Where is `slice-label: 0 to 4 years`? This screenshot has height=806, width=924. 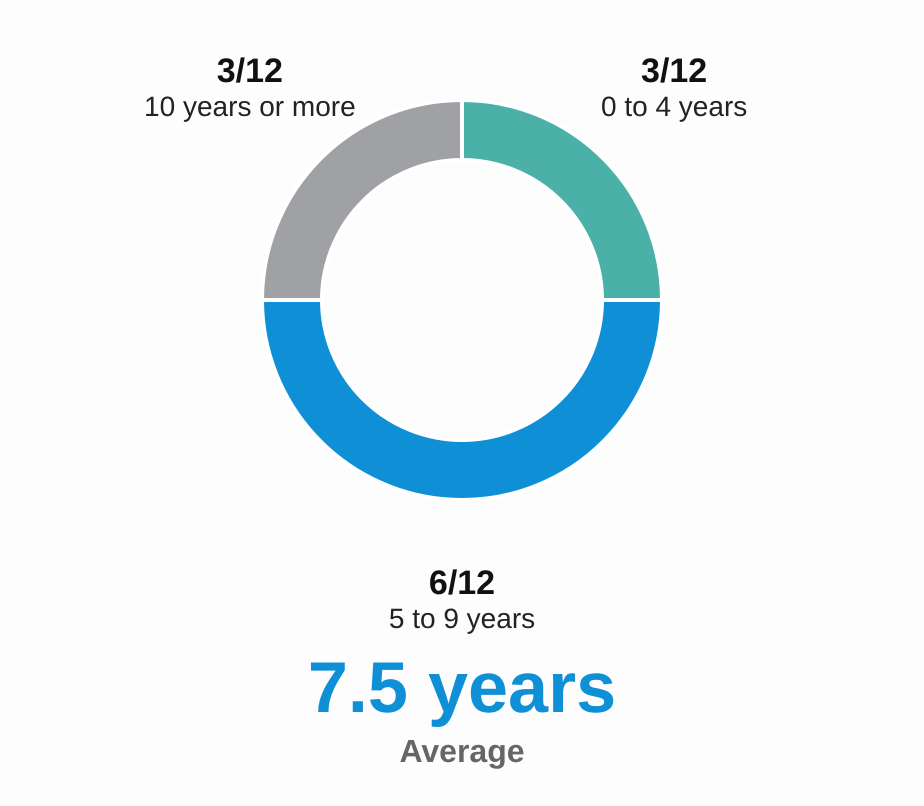
slice-label: 0 to 4 years is located at coordinates (674, 106).